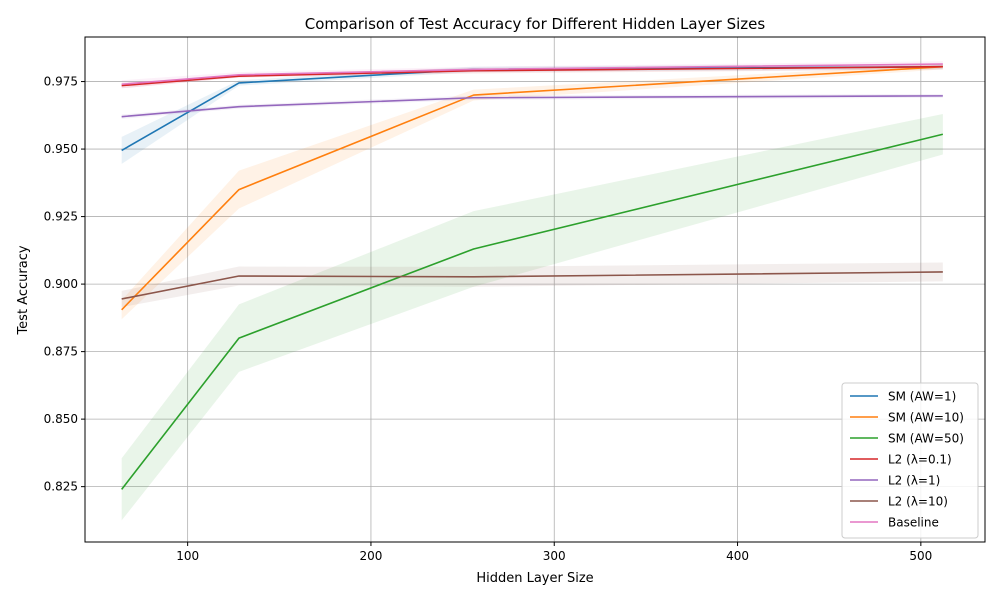 The image size is (1000, 600). I want to click on y-tick-label: 0.950, so click(61, 149).